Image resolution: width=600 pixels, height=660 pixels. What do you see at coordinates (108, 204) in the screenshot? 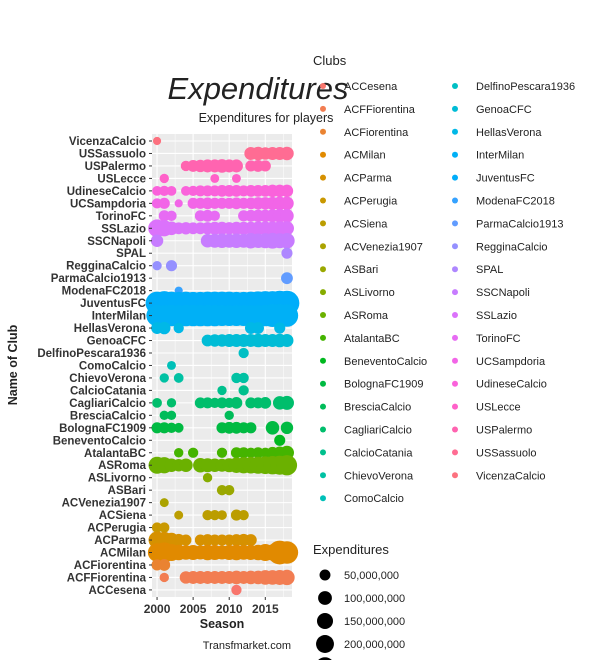
I see `y-tick-label: UCSampdoria` at bounding box center [108, 204].